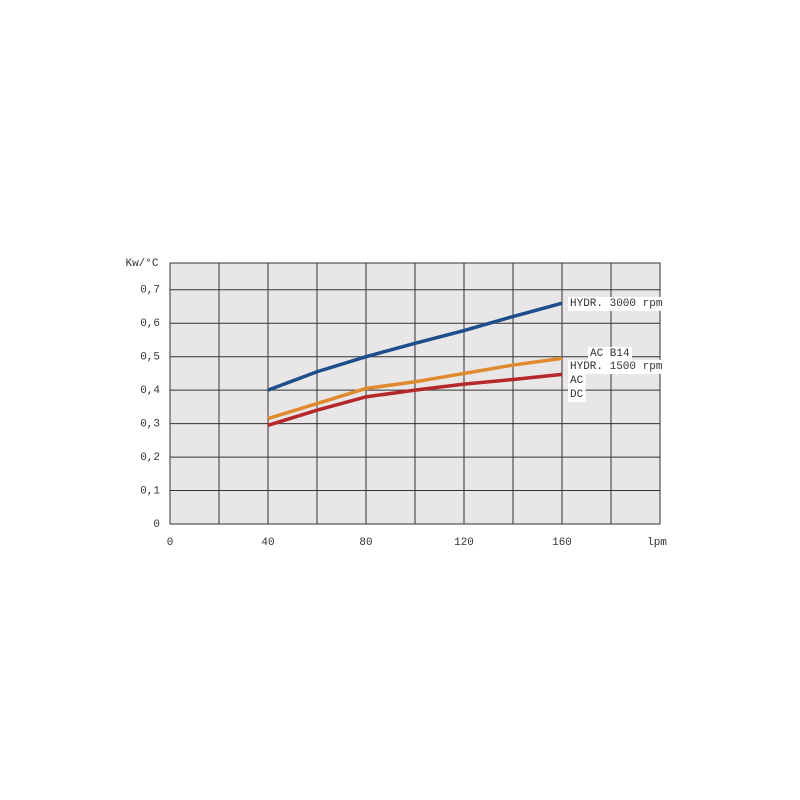 The height and width of the screenshot is (800, 800). I want to click on y-tick-label: 0,5, so click(150, 358).